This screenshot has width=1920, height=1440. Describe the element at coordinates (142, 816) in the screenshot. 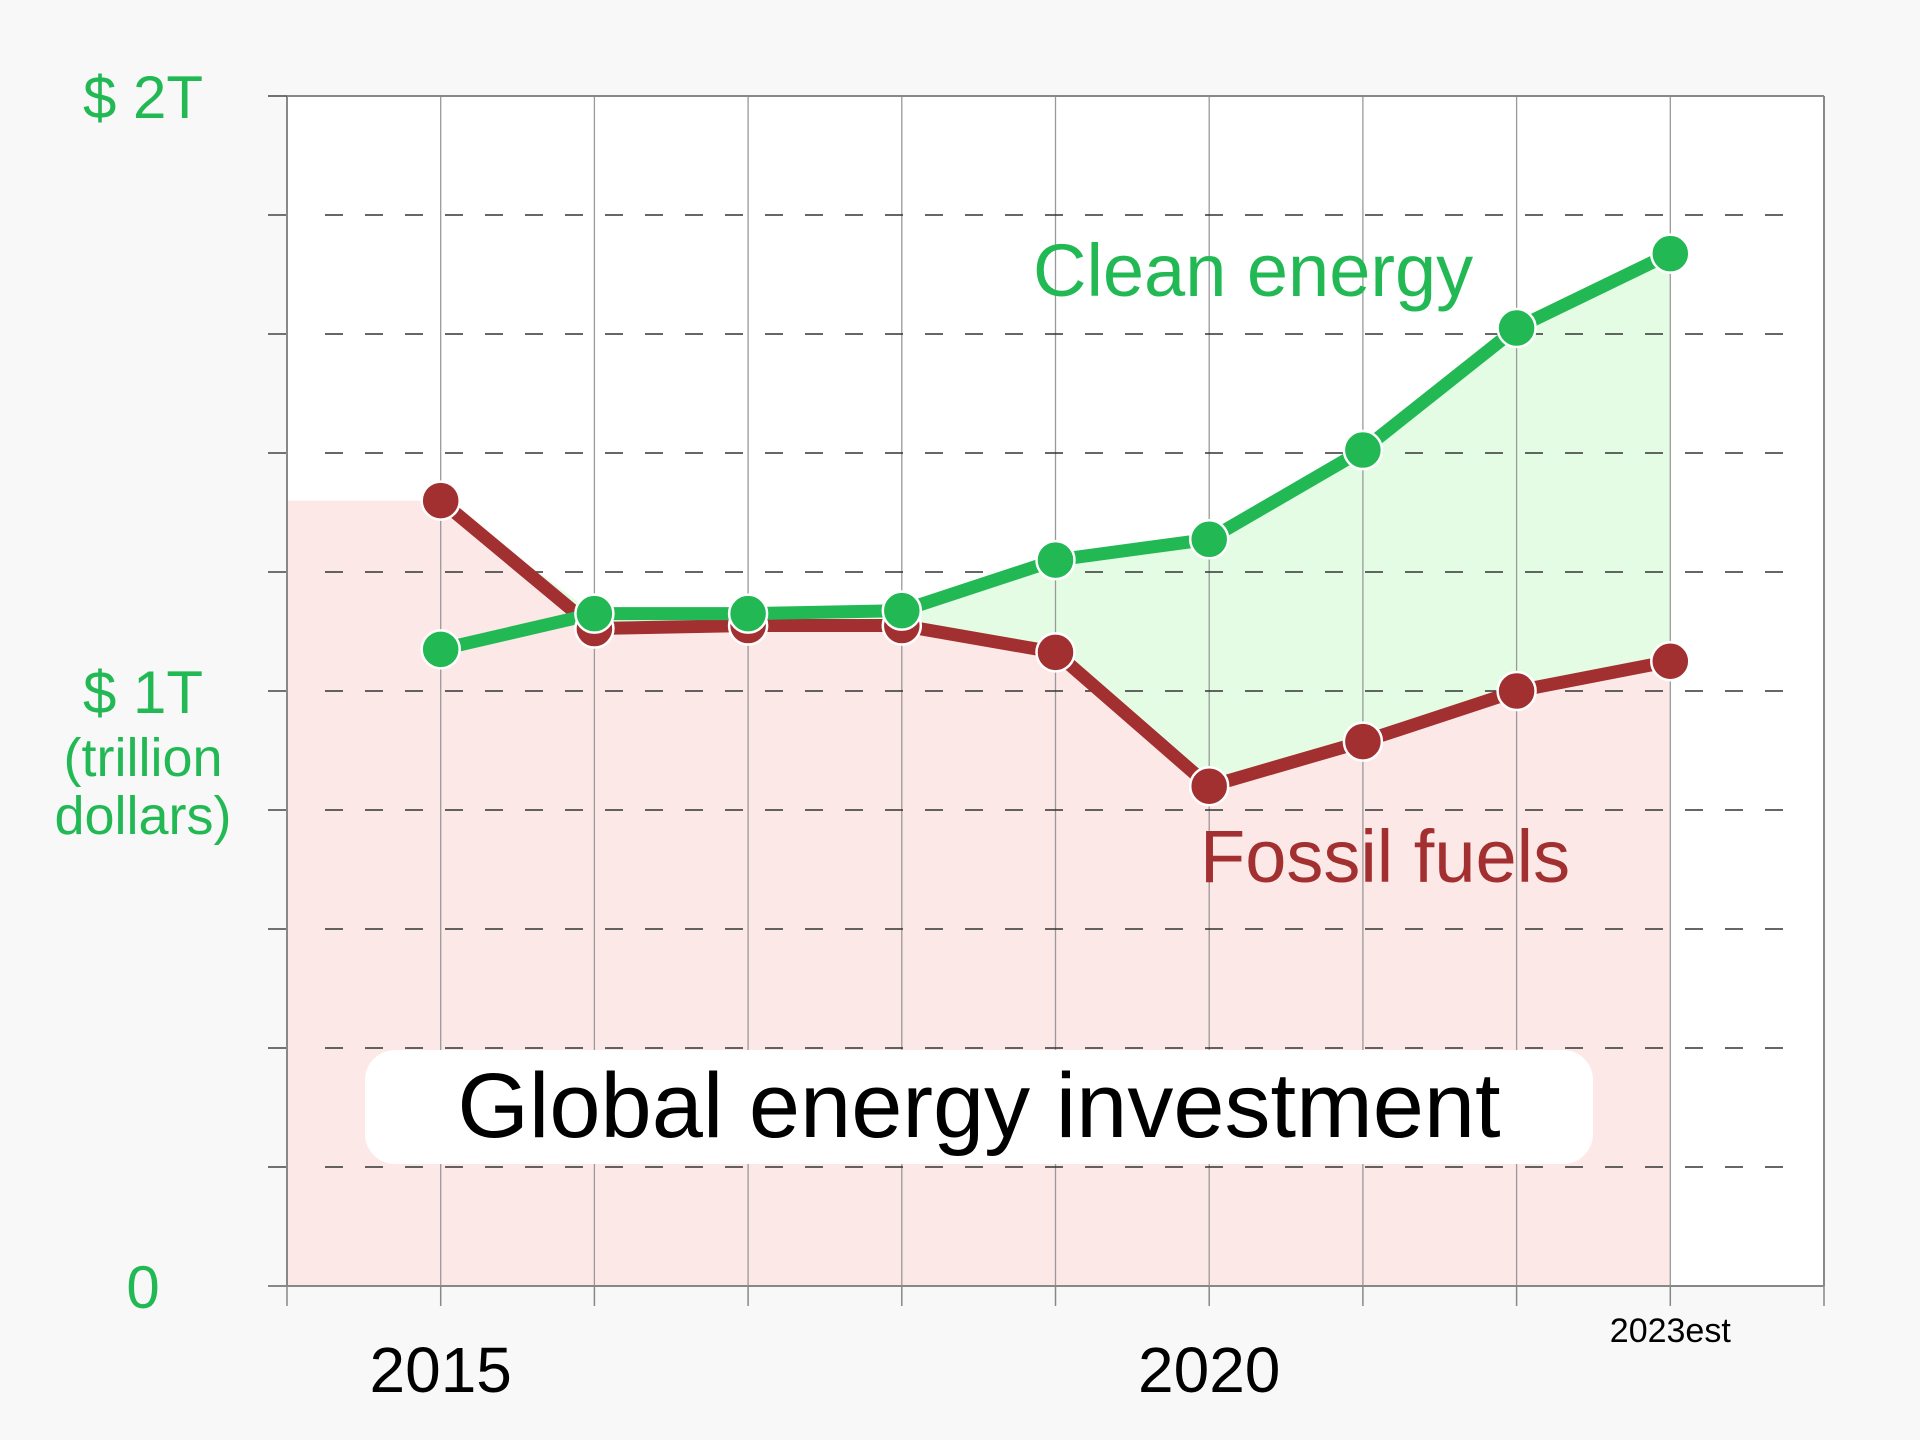

I see `y-unit-label: dollars)` at that location.